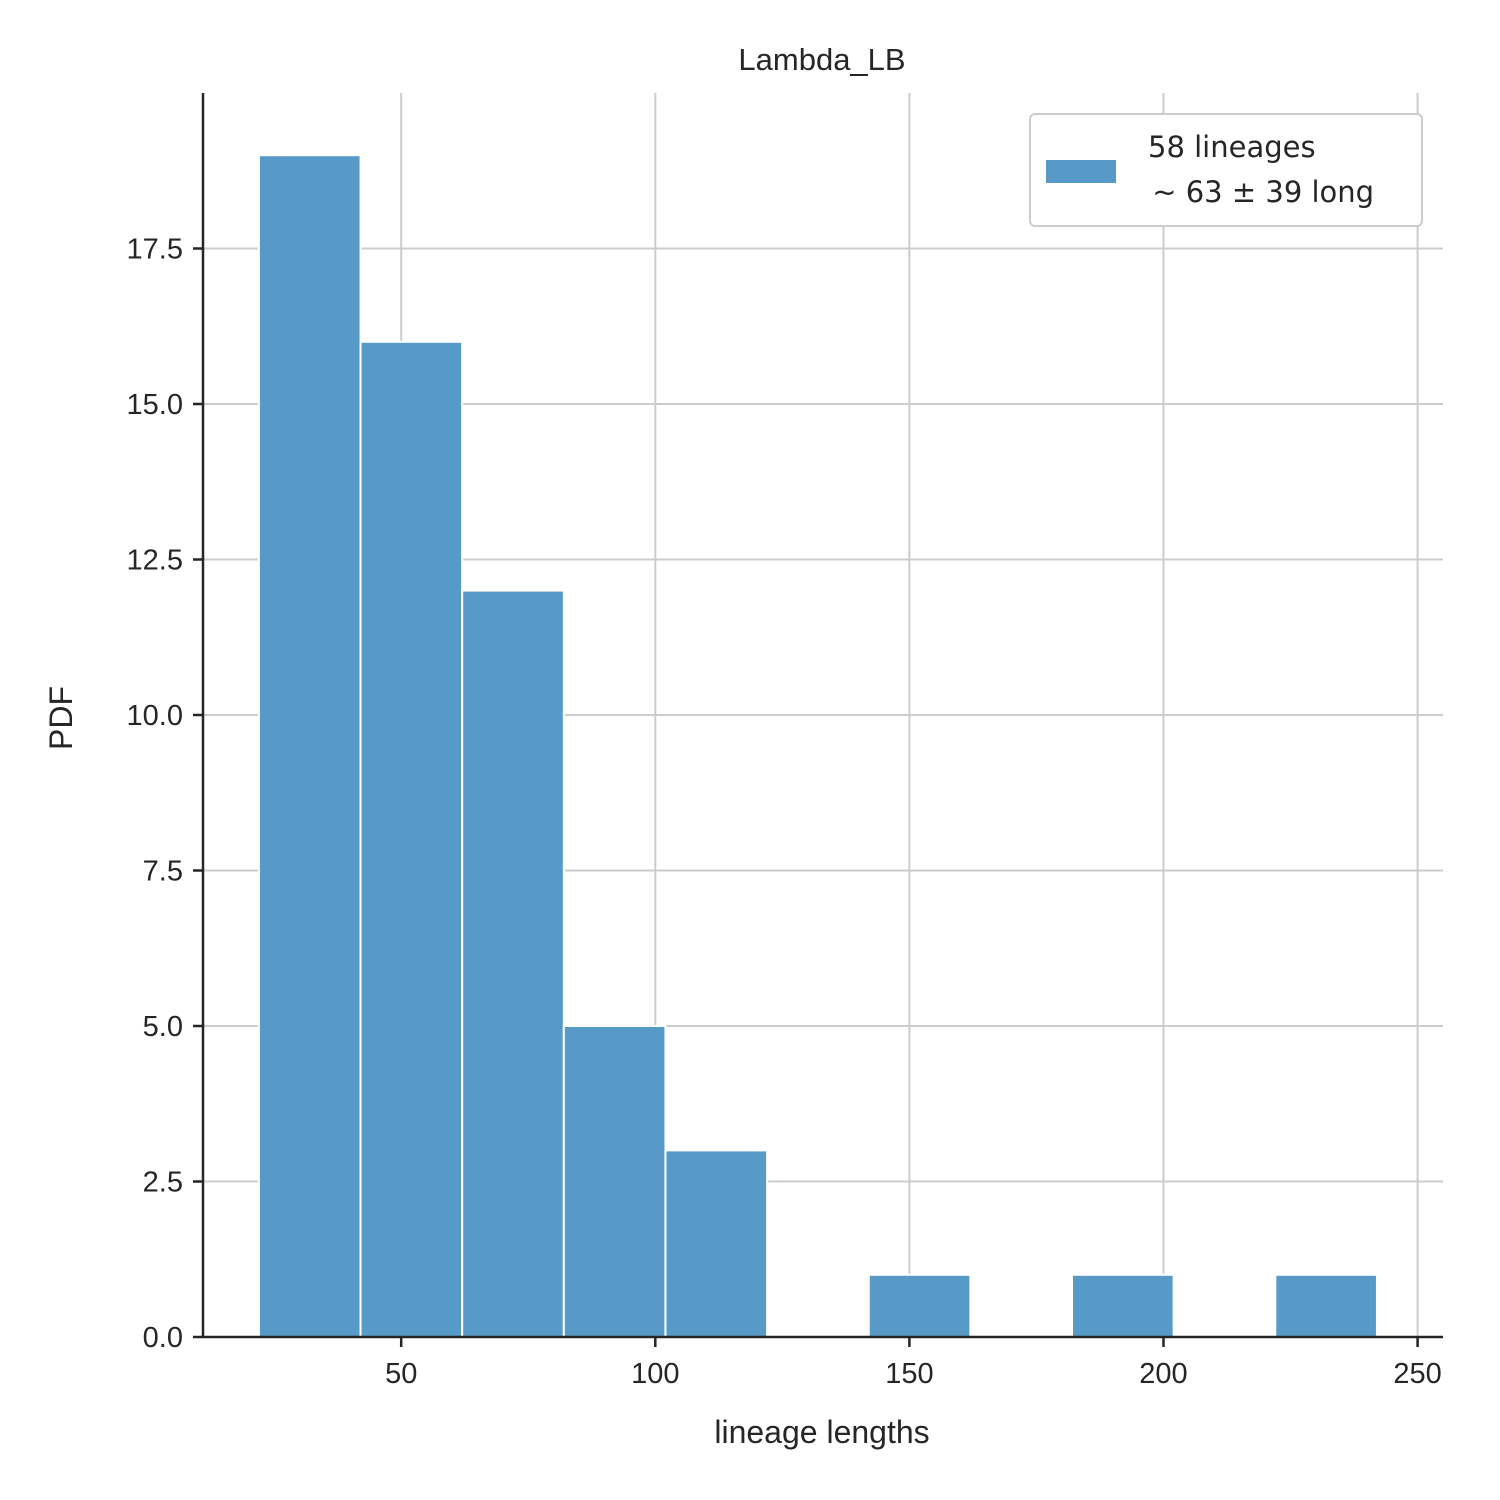  I want to click on y-tick-label: 7.5, so click(163, 872).